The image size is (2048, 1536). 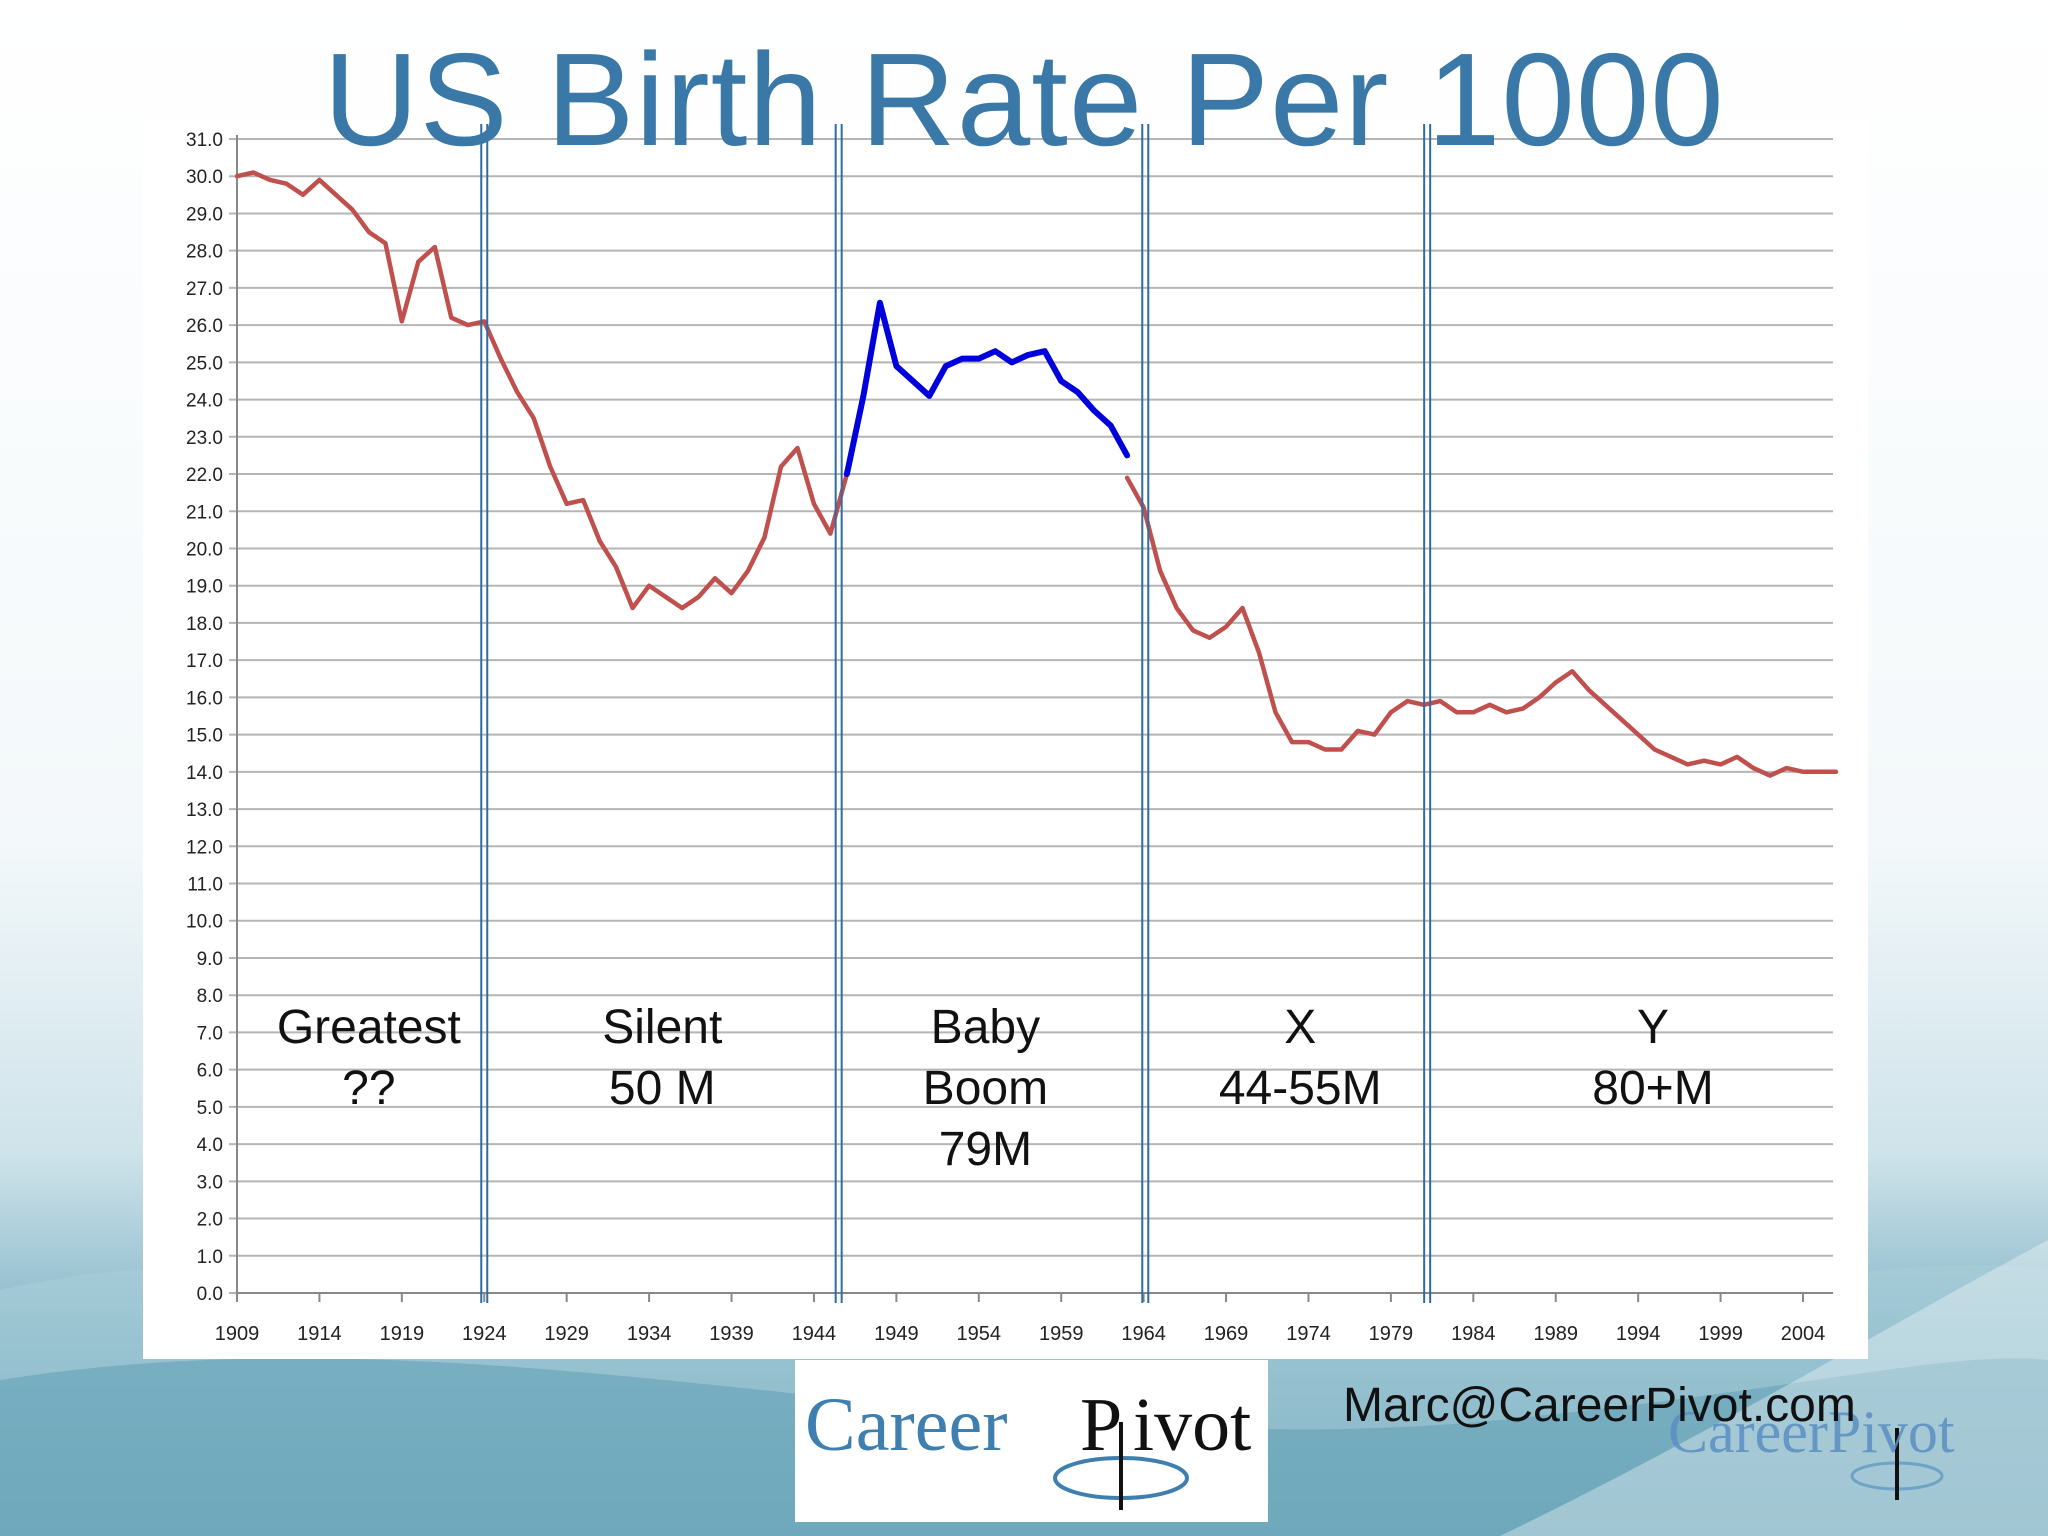 I want to click on y-tick-label: 22.0, so click(x=204, y=475).